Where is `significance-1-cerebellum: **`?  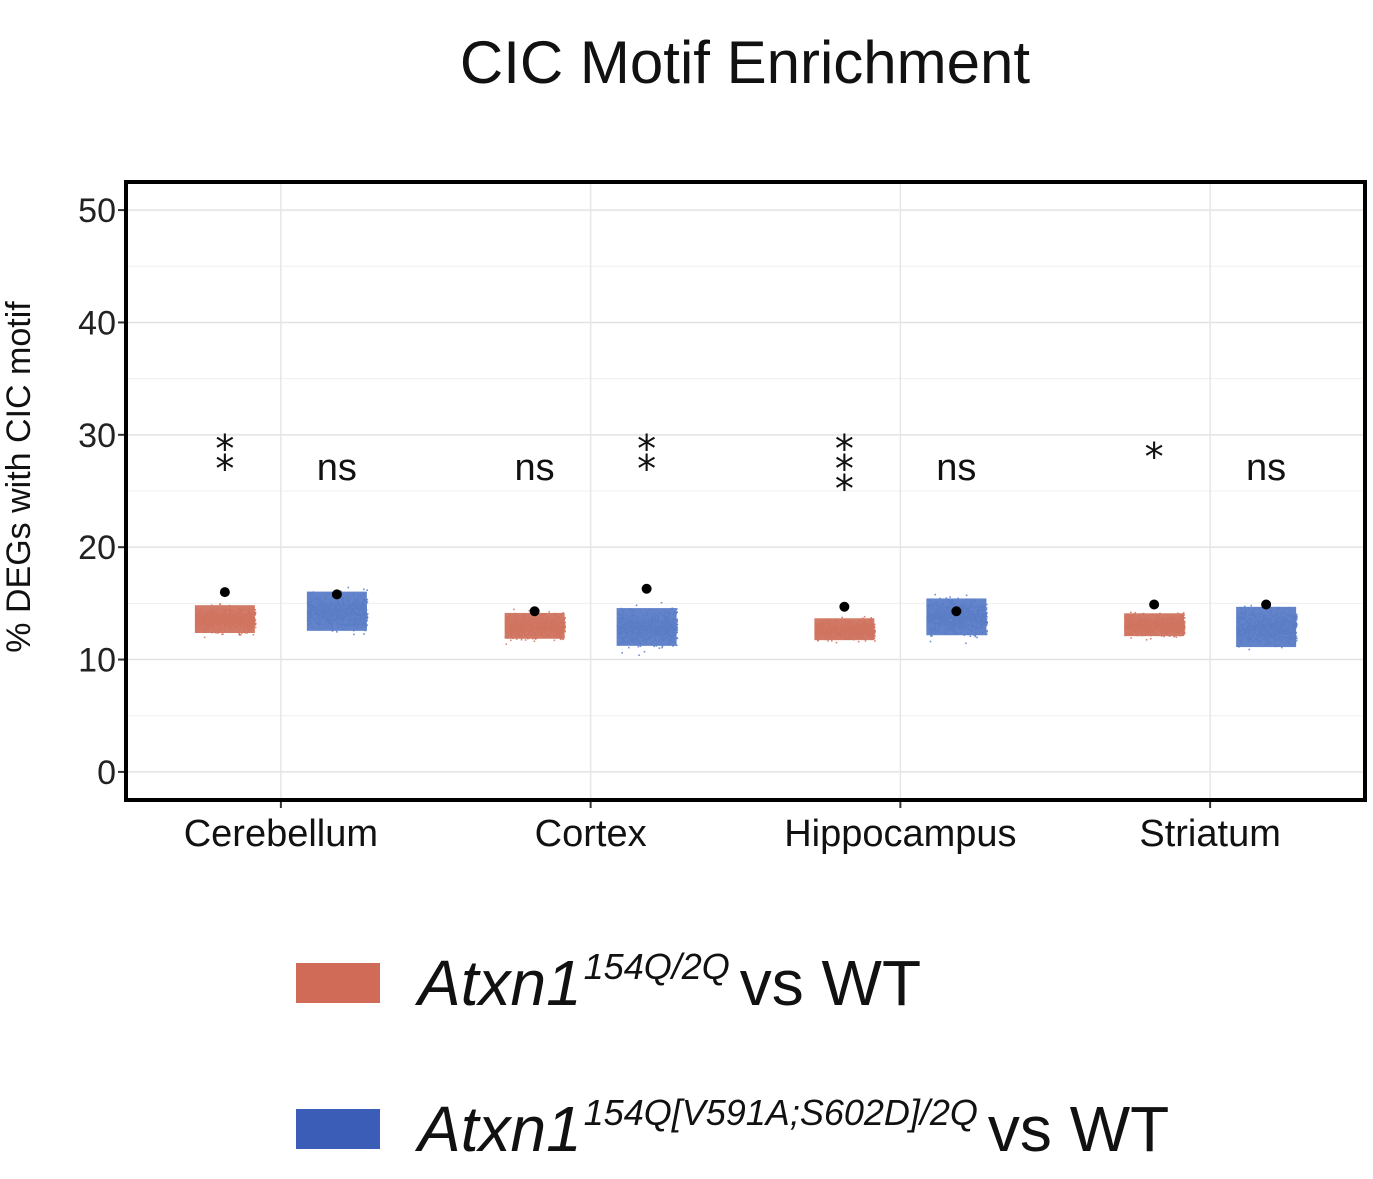
significance-1-cerebellum: ** is located at coordinates (224, 459).